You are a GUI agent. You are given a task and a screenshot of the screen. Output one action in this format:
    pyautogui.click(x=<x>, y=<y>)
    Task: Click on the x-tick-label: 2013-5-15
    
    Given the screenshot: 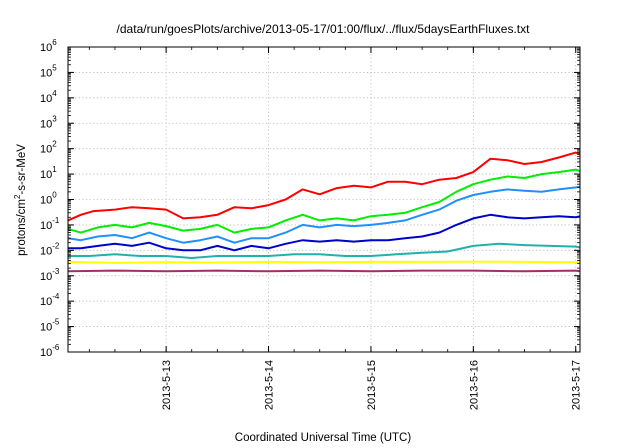 What is the action you would take?
    pyautogui.click(x=372, y=385)
    